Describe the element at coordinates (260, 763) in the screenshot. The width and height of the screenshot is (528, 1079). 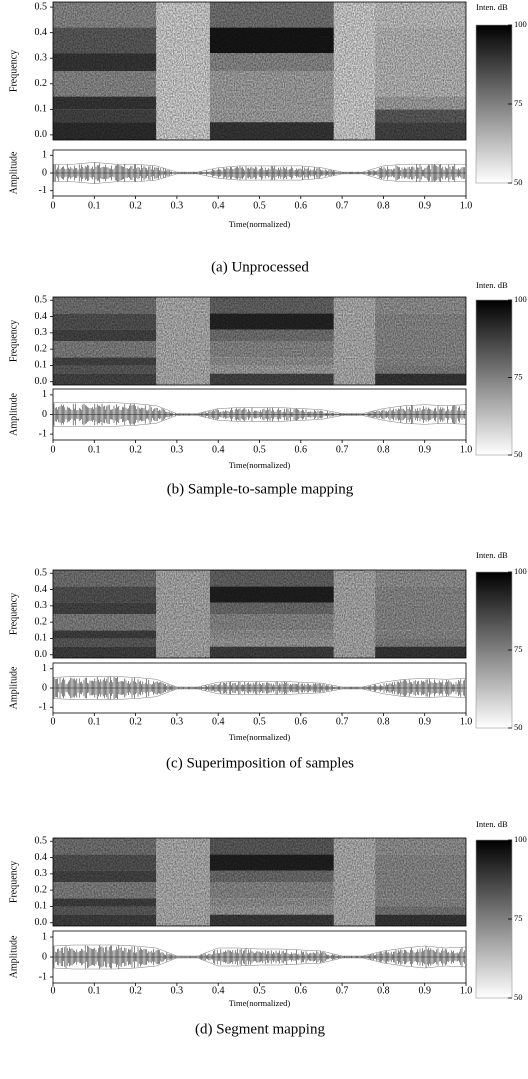
I see `caption: (c) Superimposition of samples` at that location.